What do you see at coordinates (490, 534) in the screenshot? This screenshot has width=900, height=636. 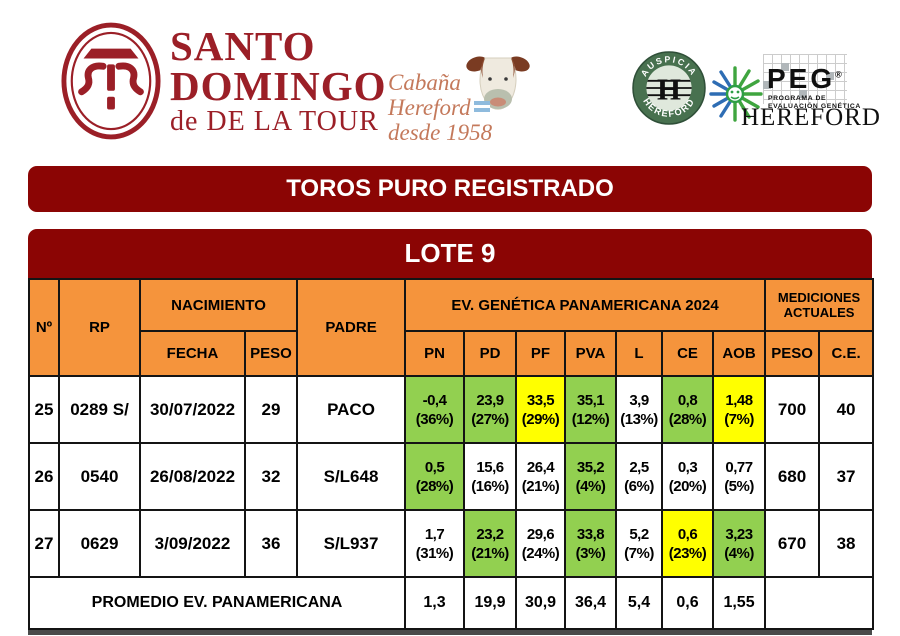 I see `ev-value: 23,2` at bounding box center [490, 534].